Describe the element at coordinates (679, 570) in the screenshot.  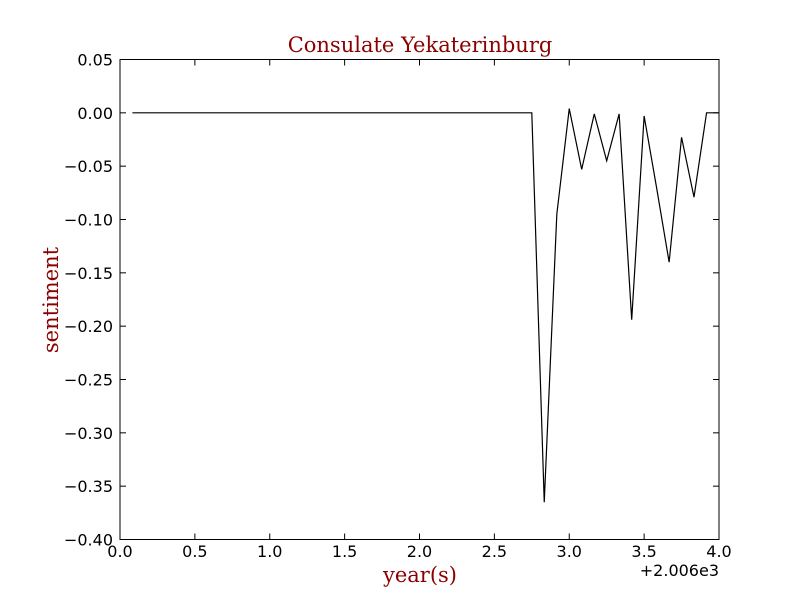
I see `x-offset-label: +2.006e3` at that location.